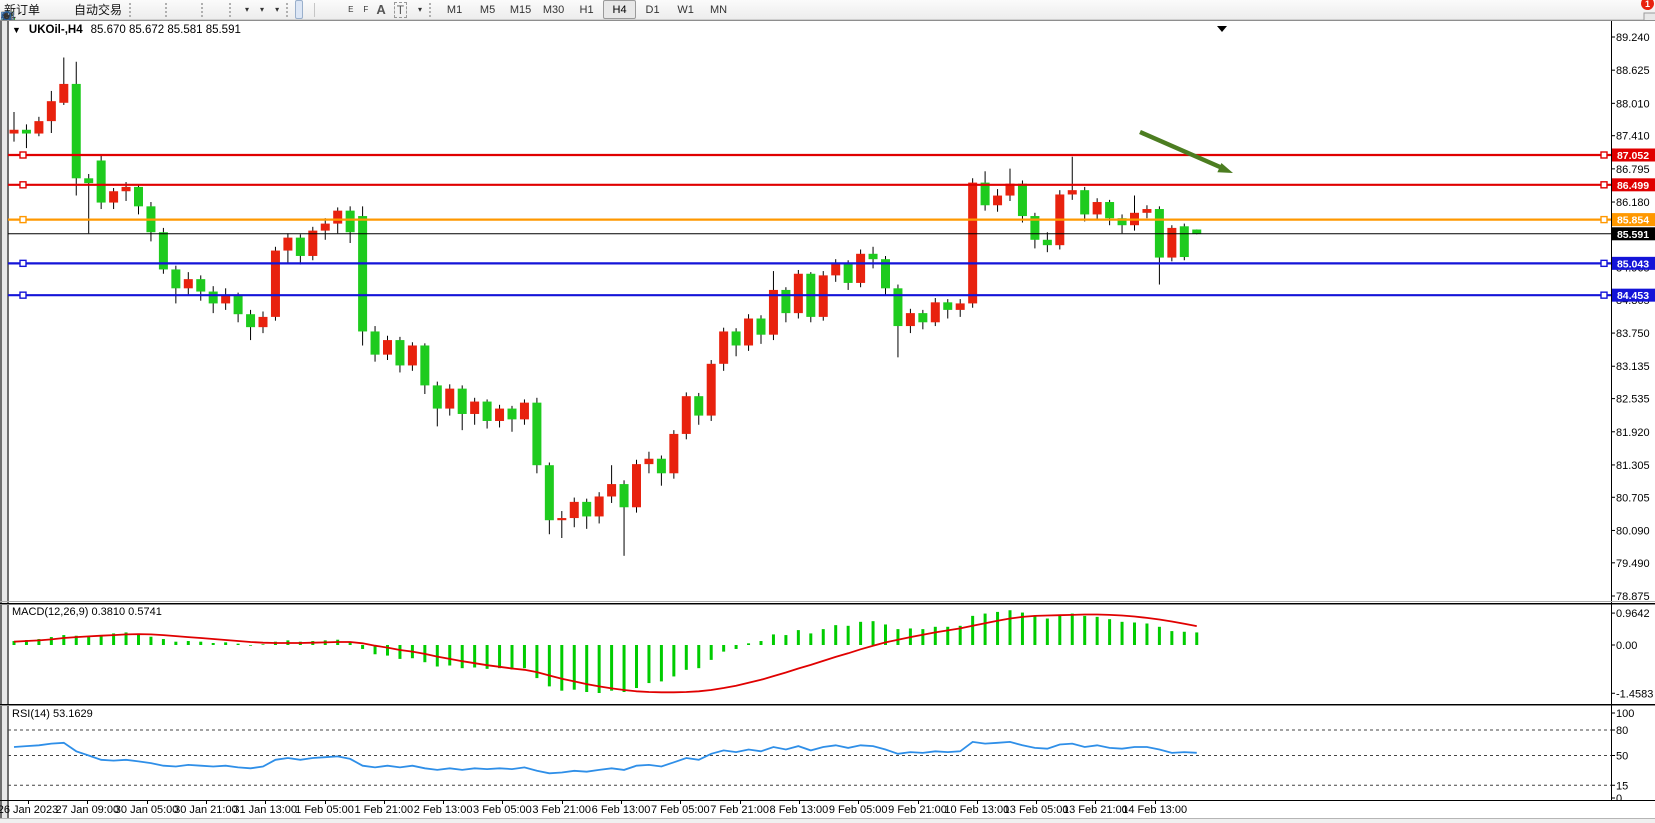 This screenshot has height=823, width=1655. Describe the element at coordinates (652, 9) in the screenshot. I see `timeframe-button-D1: D1` at that location.